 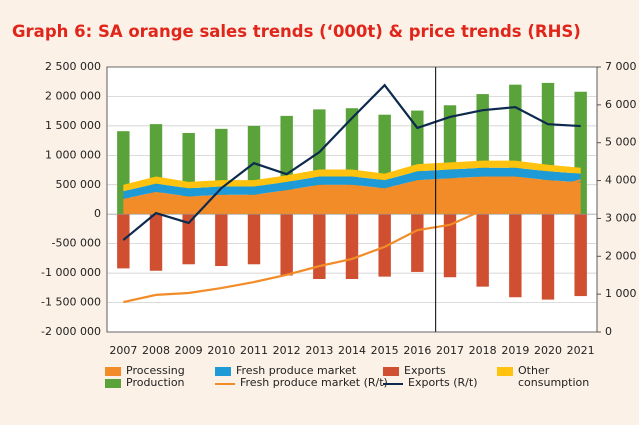 I want to click on y2-tick-label: 6 000, so click(x=621, y=104).